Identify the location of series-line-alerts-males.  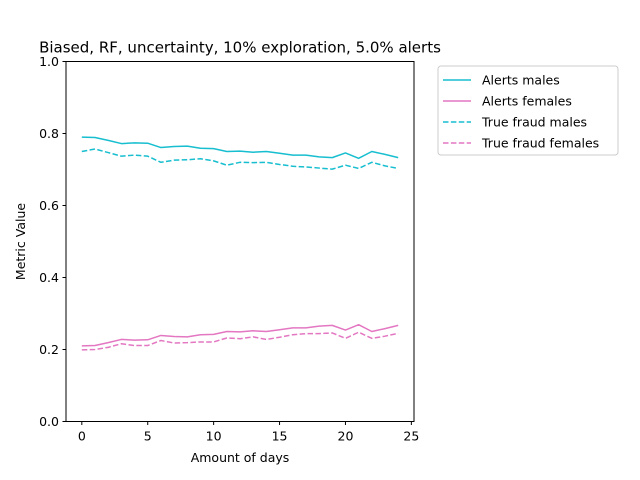
(240, 148).